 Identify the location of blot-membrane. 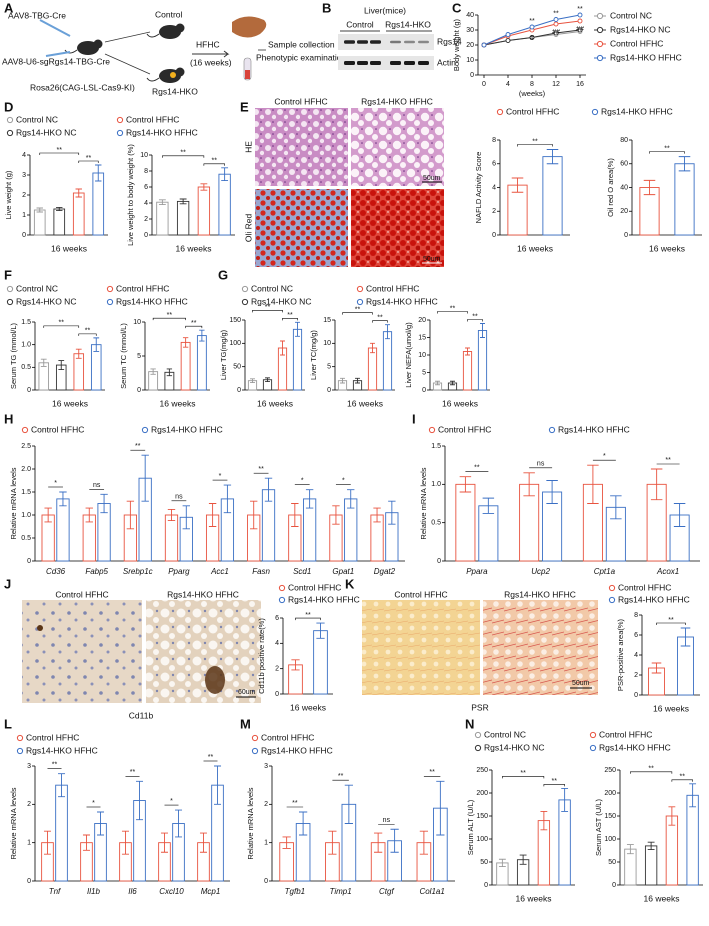
(386, 42).